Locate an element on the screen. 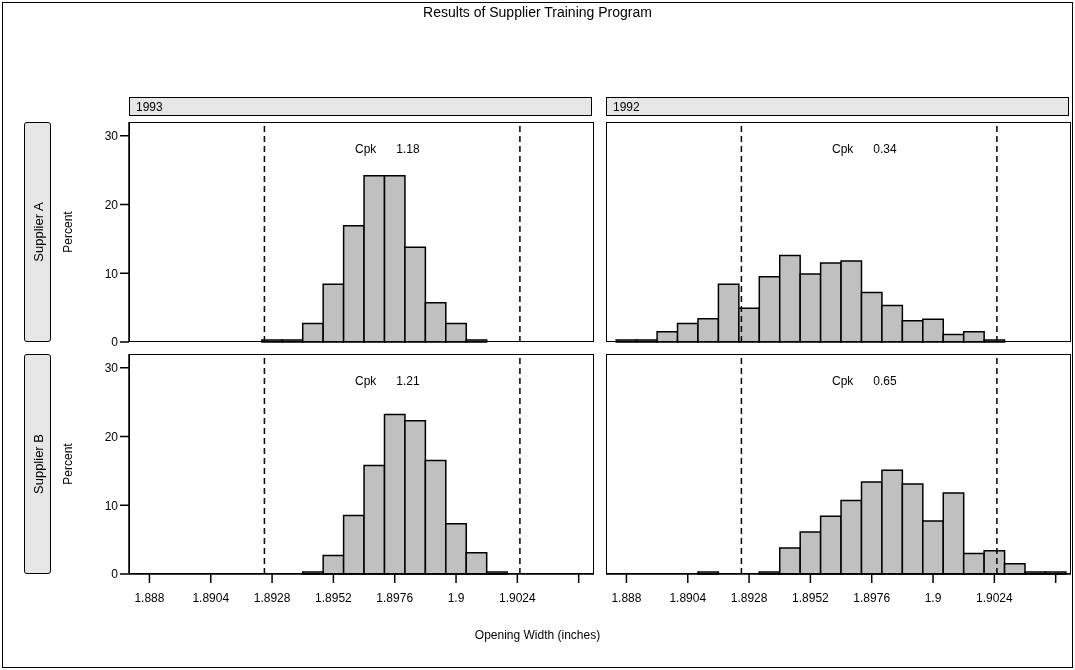 Image resolution: width=1075 pixels, height=670 pixels. chart-subtitle: 1992 is located at coordinates (837, 106).